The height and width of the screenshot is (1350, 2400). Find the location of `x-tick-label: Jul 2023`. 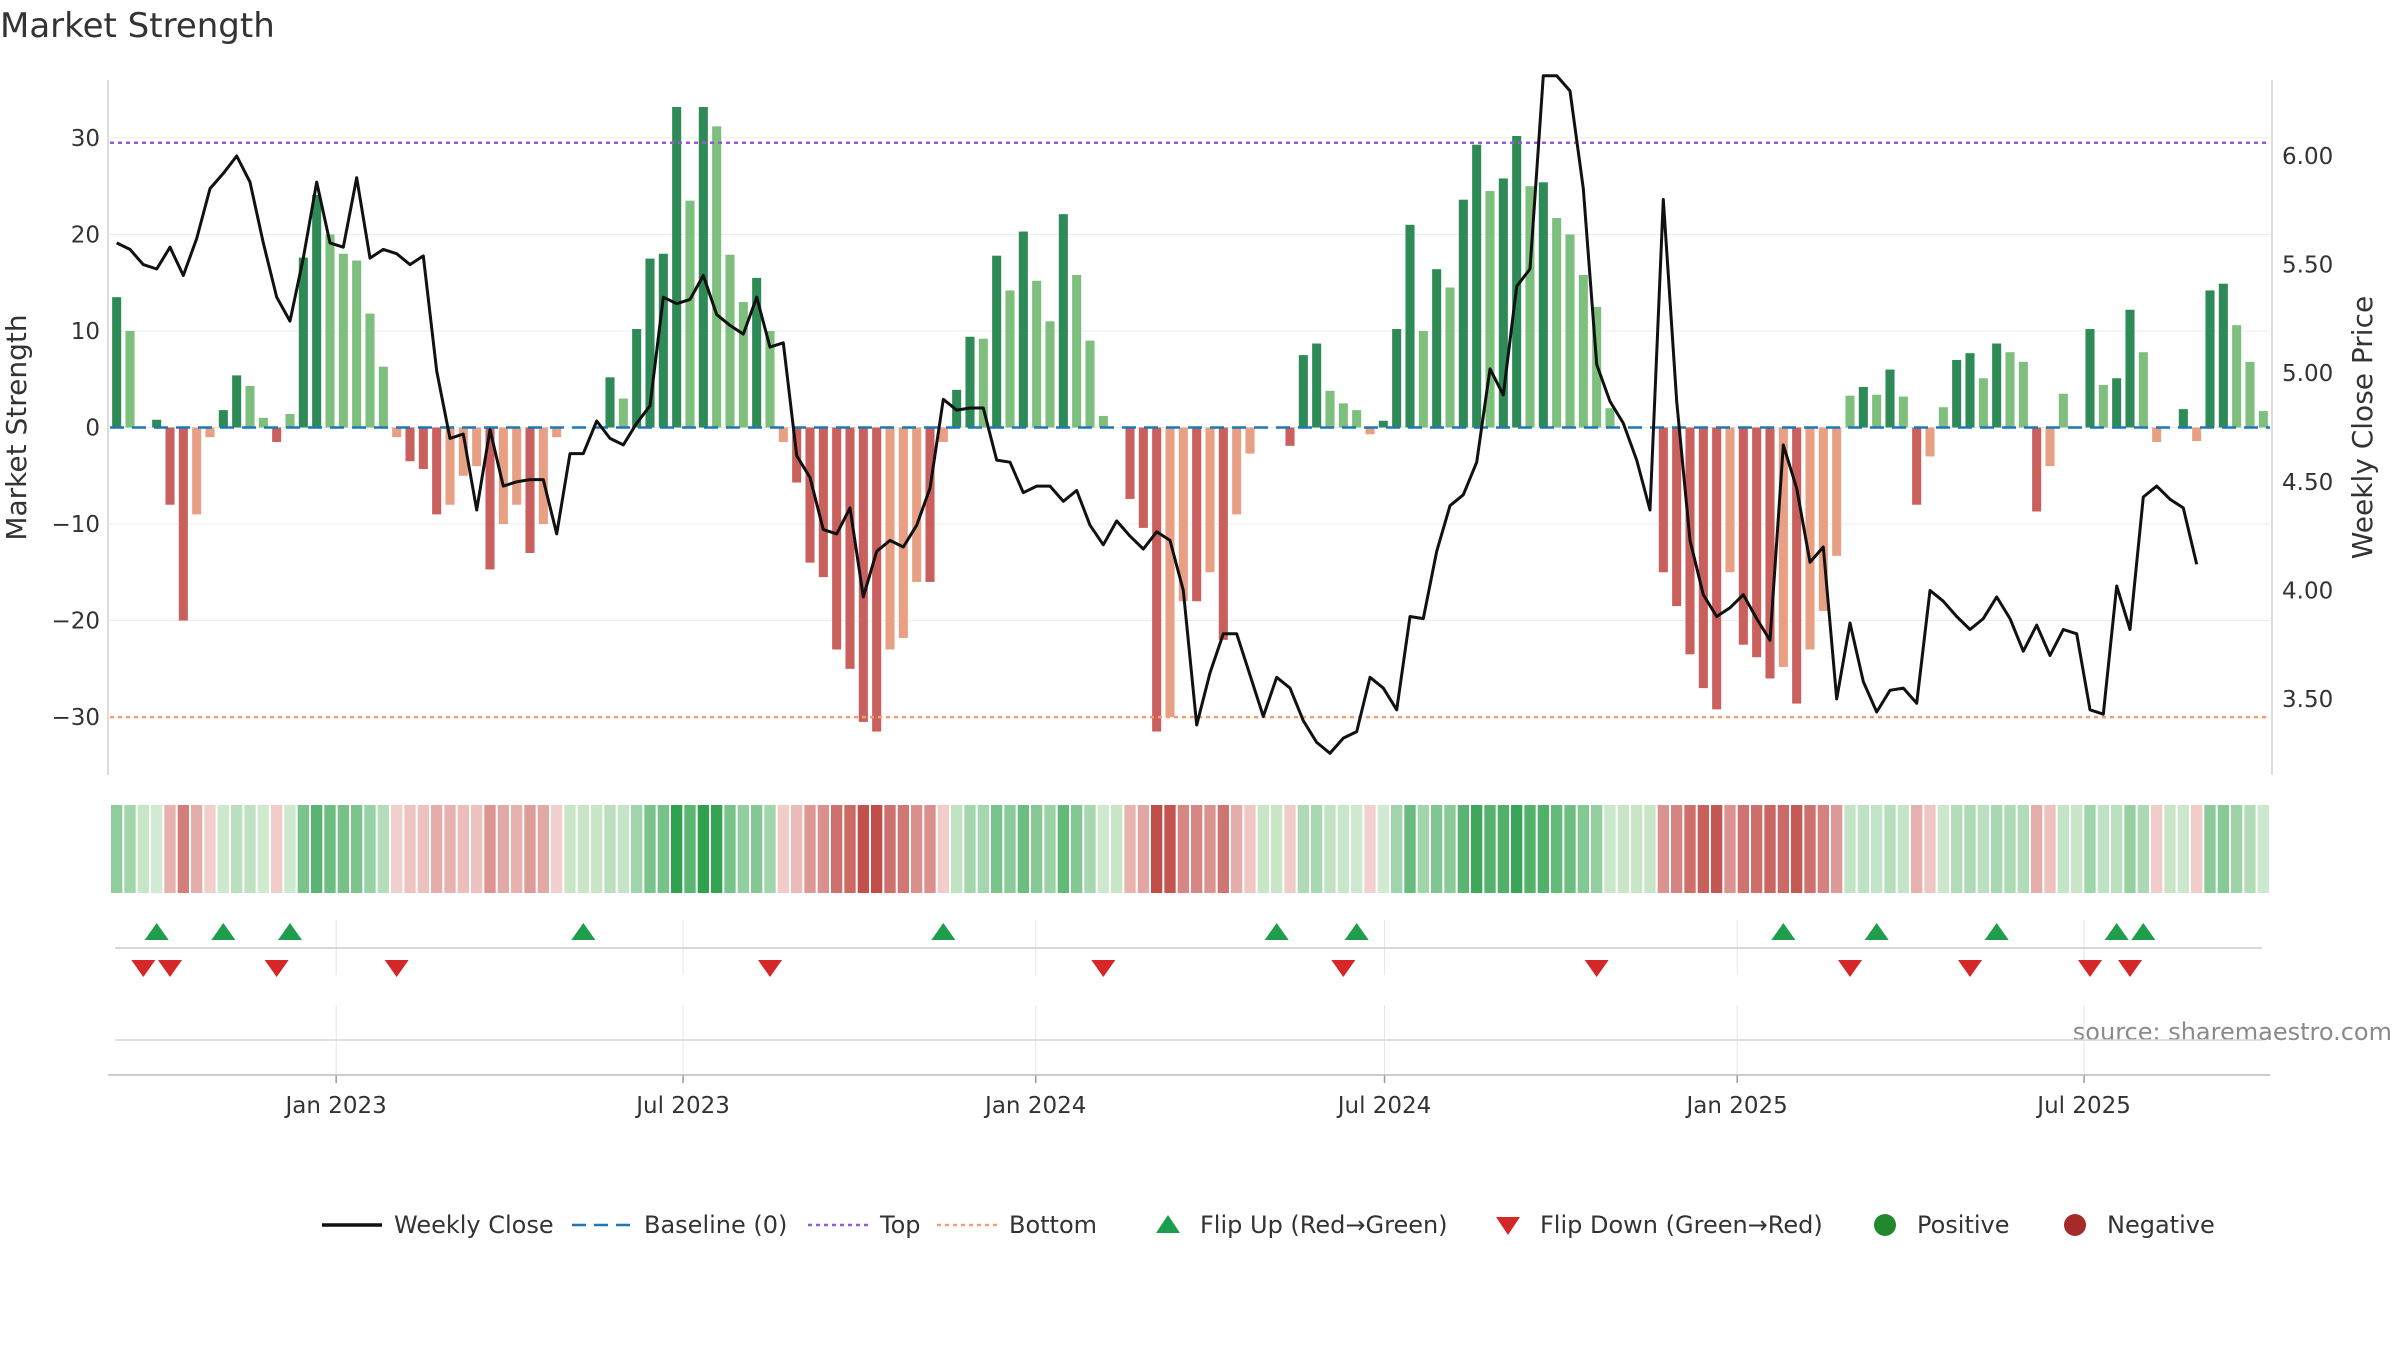

x-tick-label: Jul 2023 is located at coordinates (682, 1106).